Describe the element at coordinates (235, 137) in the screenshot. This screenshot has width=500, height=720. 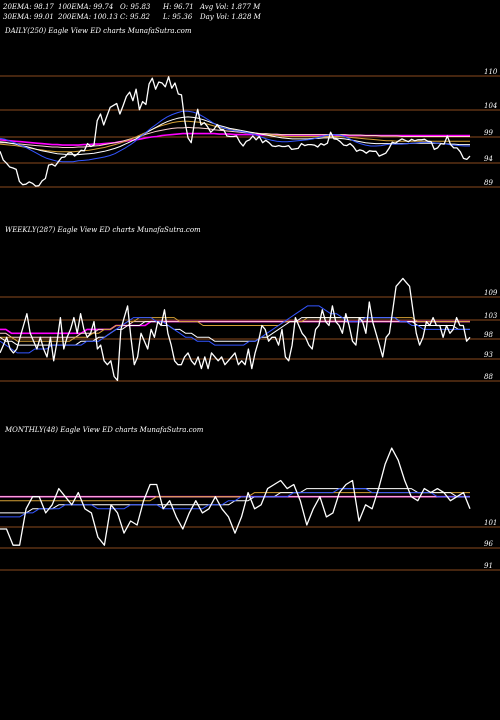
I see `ema-pink-line` at that location.